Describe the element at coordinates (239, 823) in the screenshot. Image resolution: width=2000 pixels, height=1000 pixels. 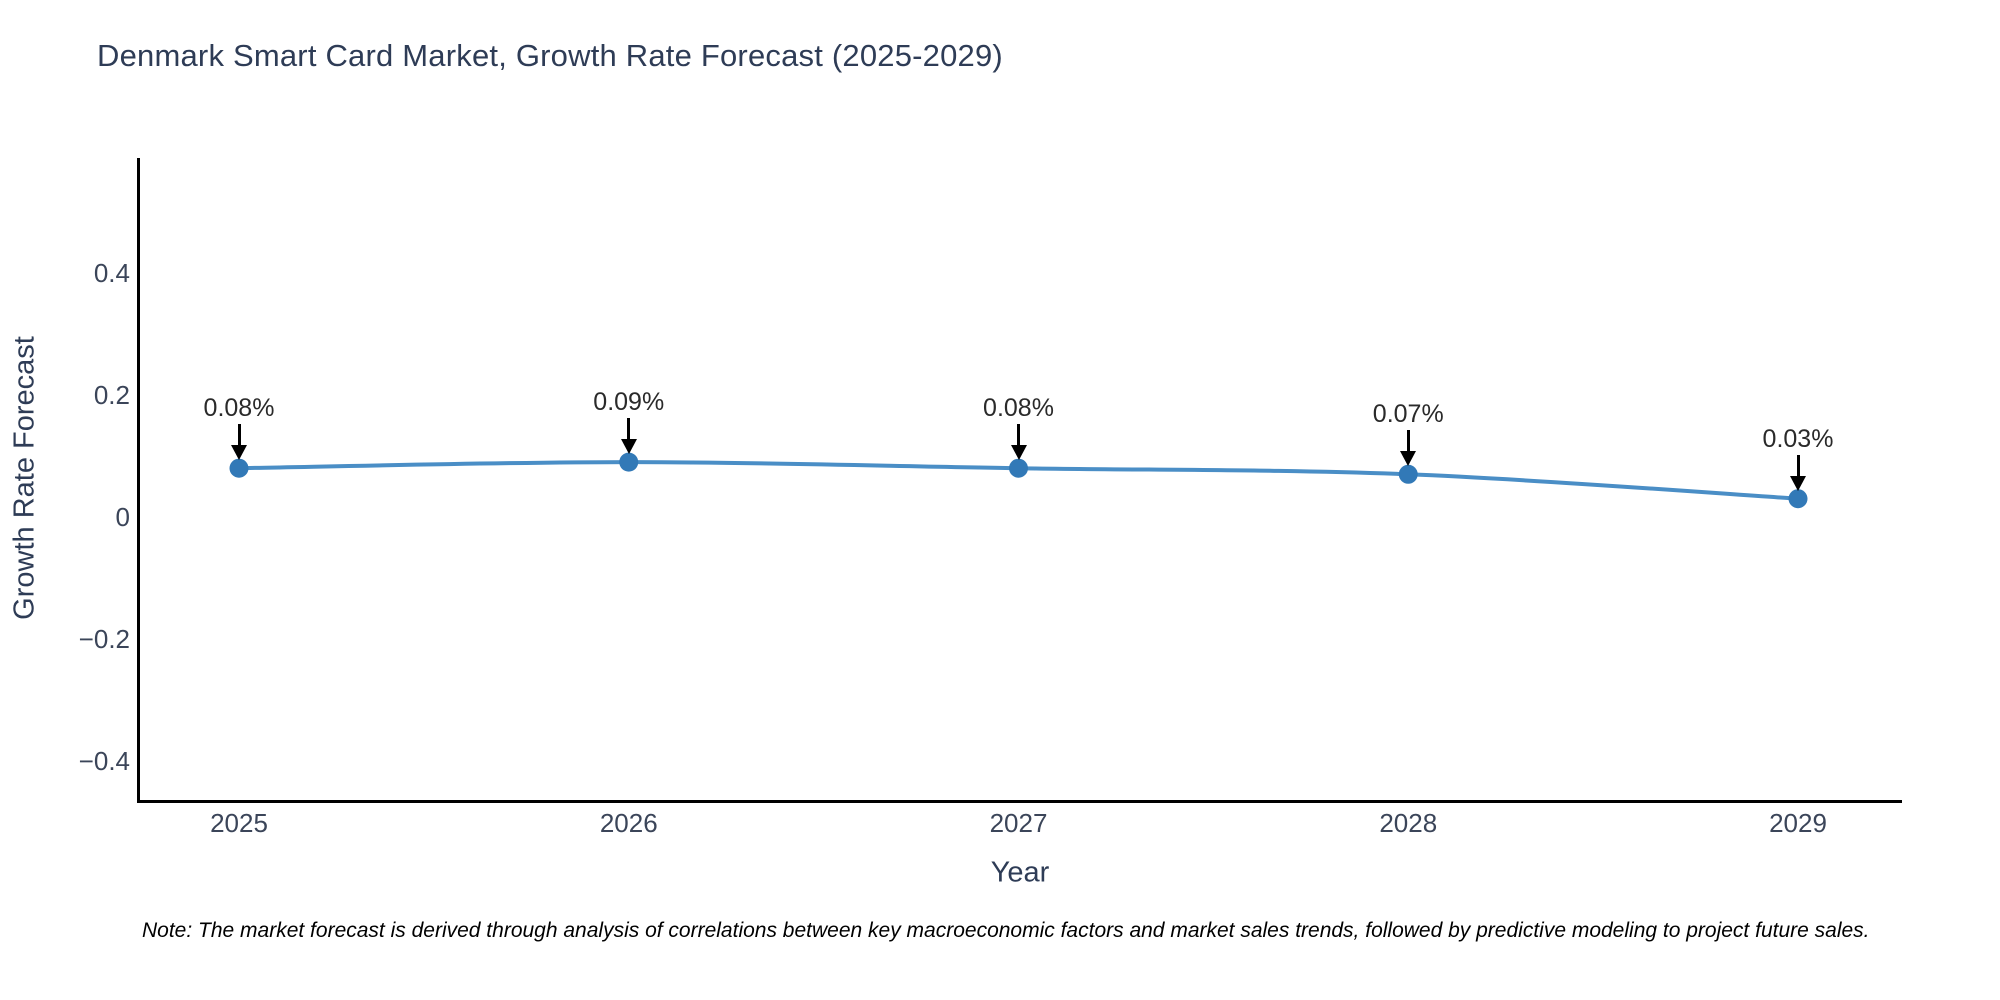
I see `x-tick-label: 2025` at that location.